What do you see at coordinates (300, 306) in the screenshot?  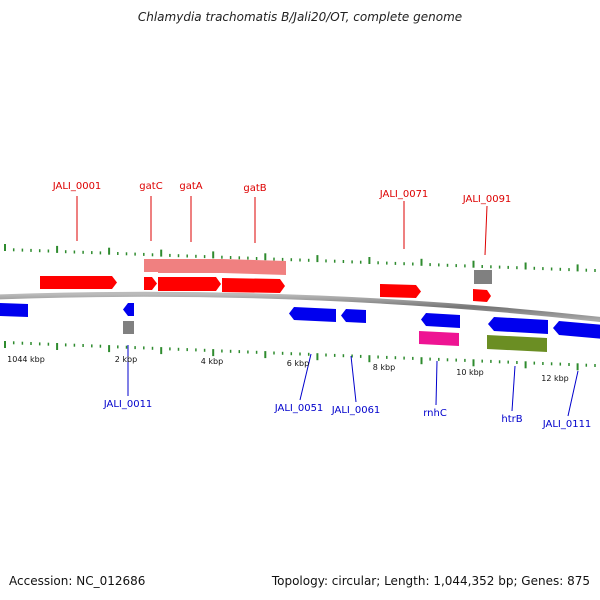 I see `genome-backbone` at bounding box center [300, 306].